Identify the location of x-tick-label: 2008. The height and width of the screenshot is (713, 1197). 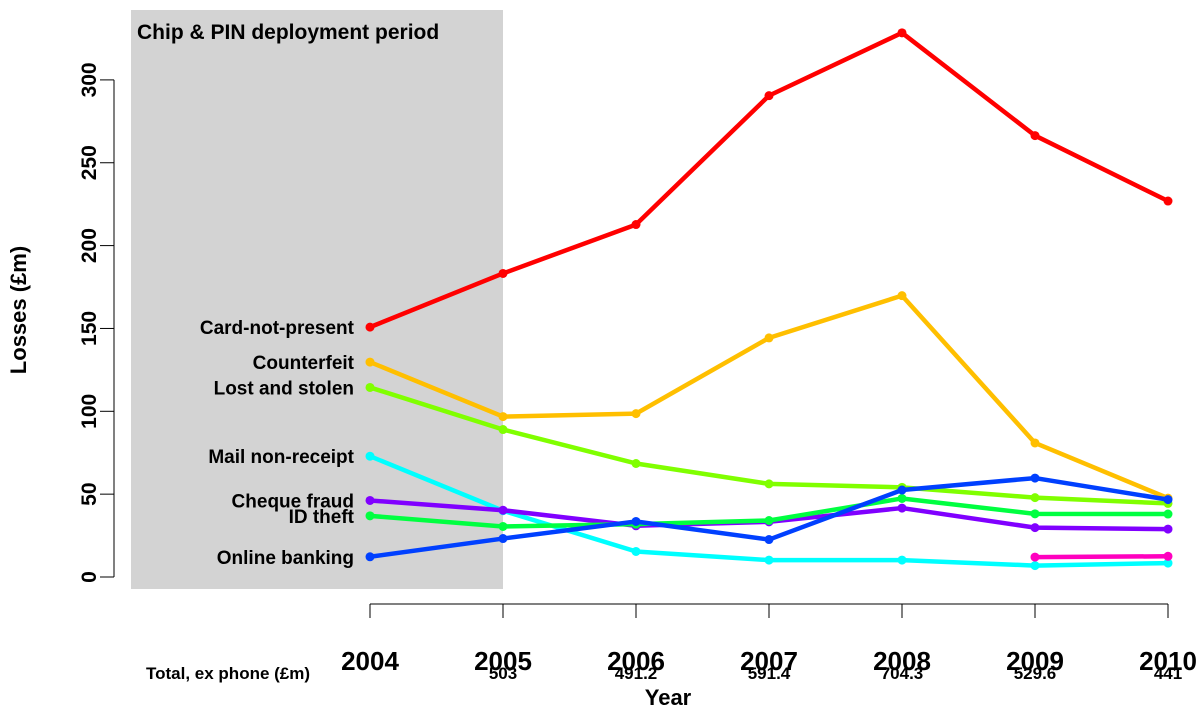
(902, 661).